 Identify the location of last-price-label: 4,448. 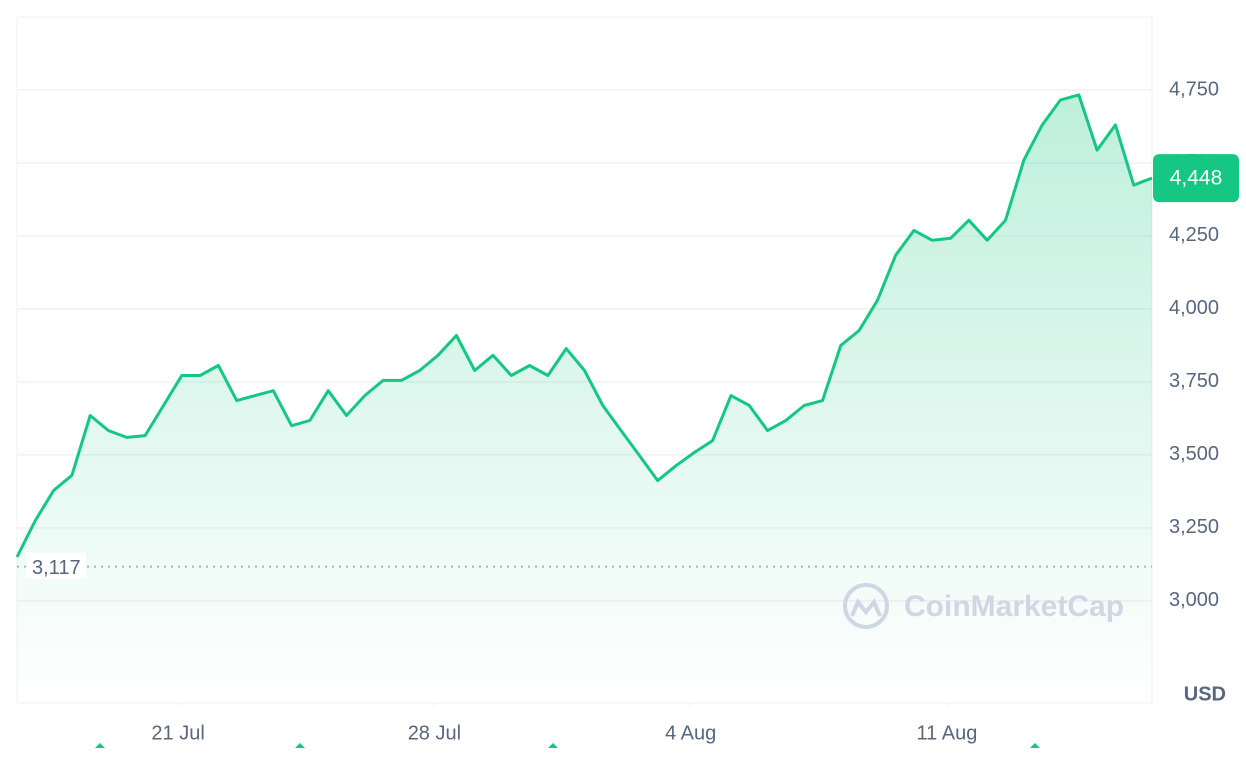
(1196, 178).